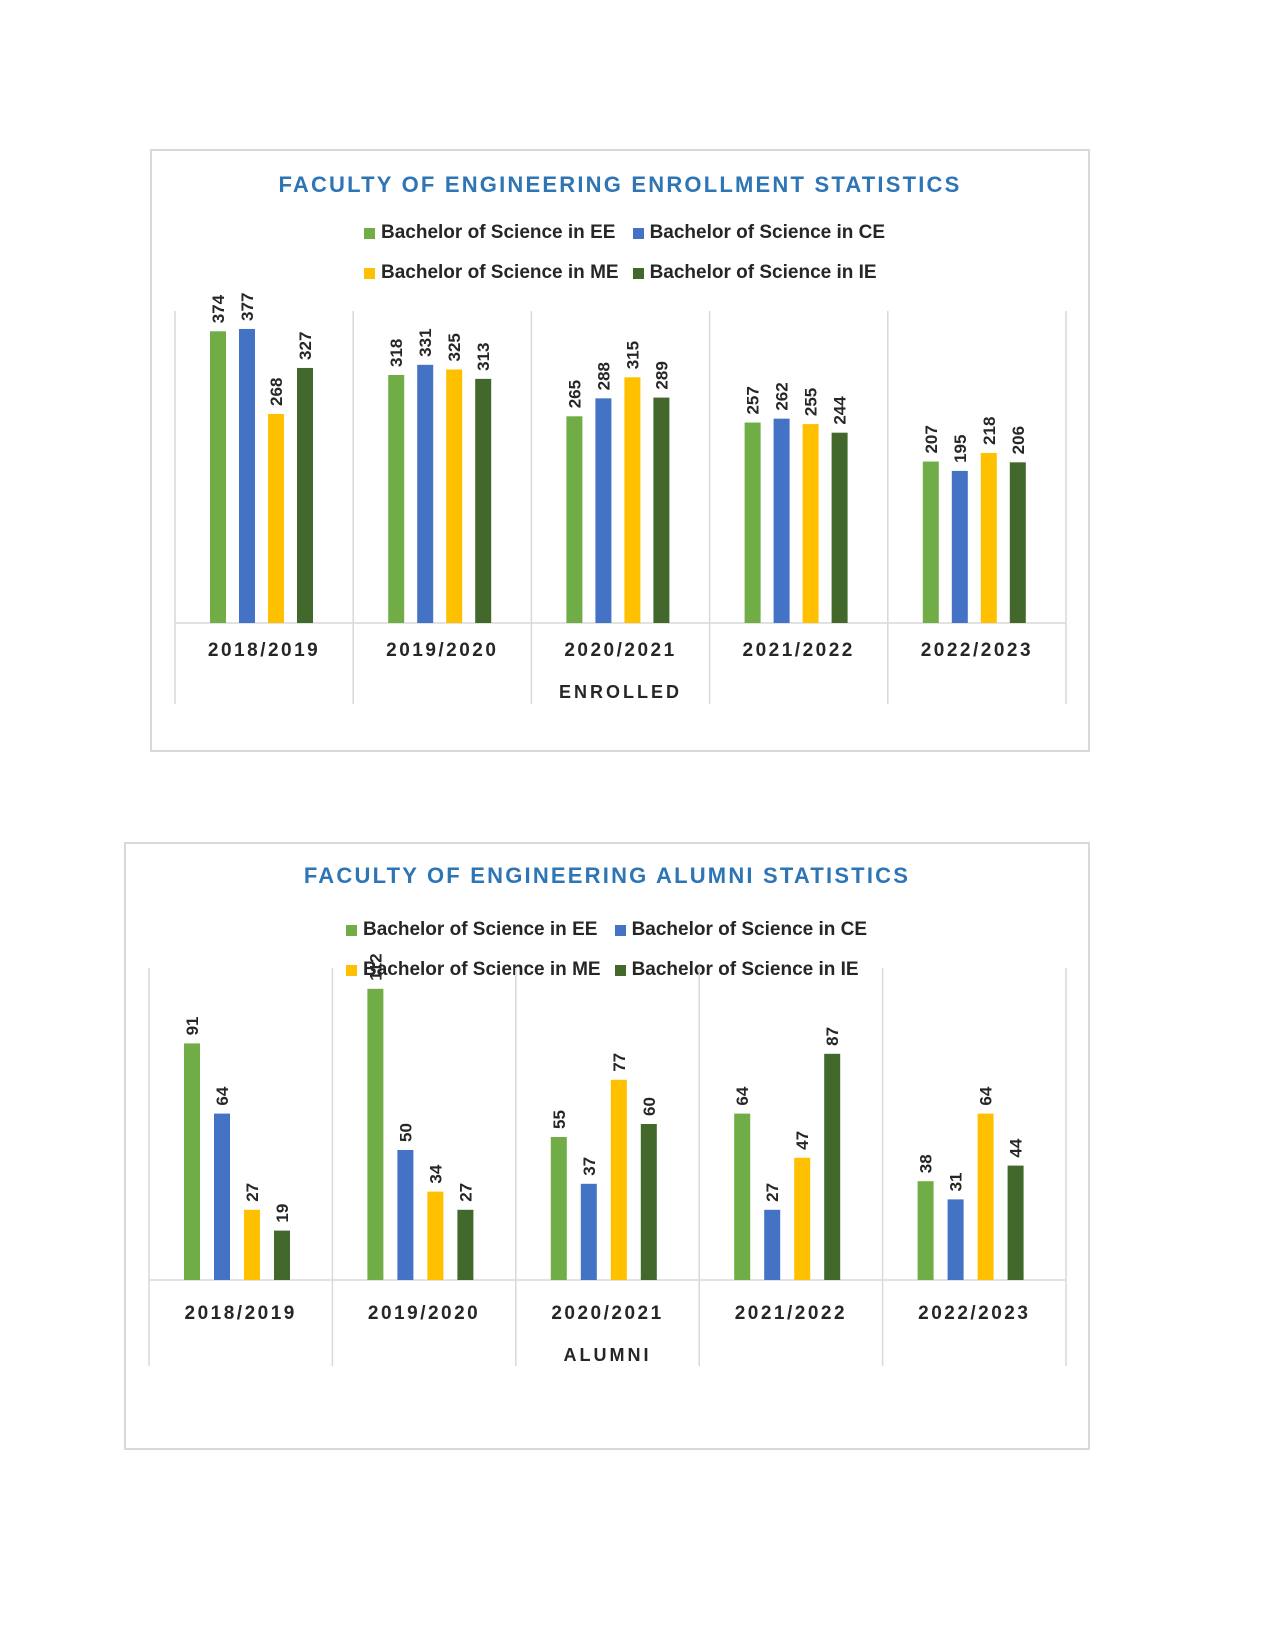  Describe the element at coordinates (960, 449) in the screenshot. I see `data-label: 195` at that location.